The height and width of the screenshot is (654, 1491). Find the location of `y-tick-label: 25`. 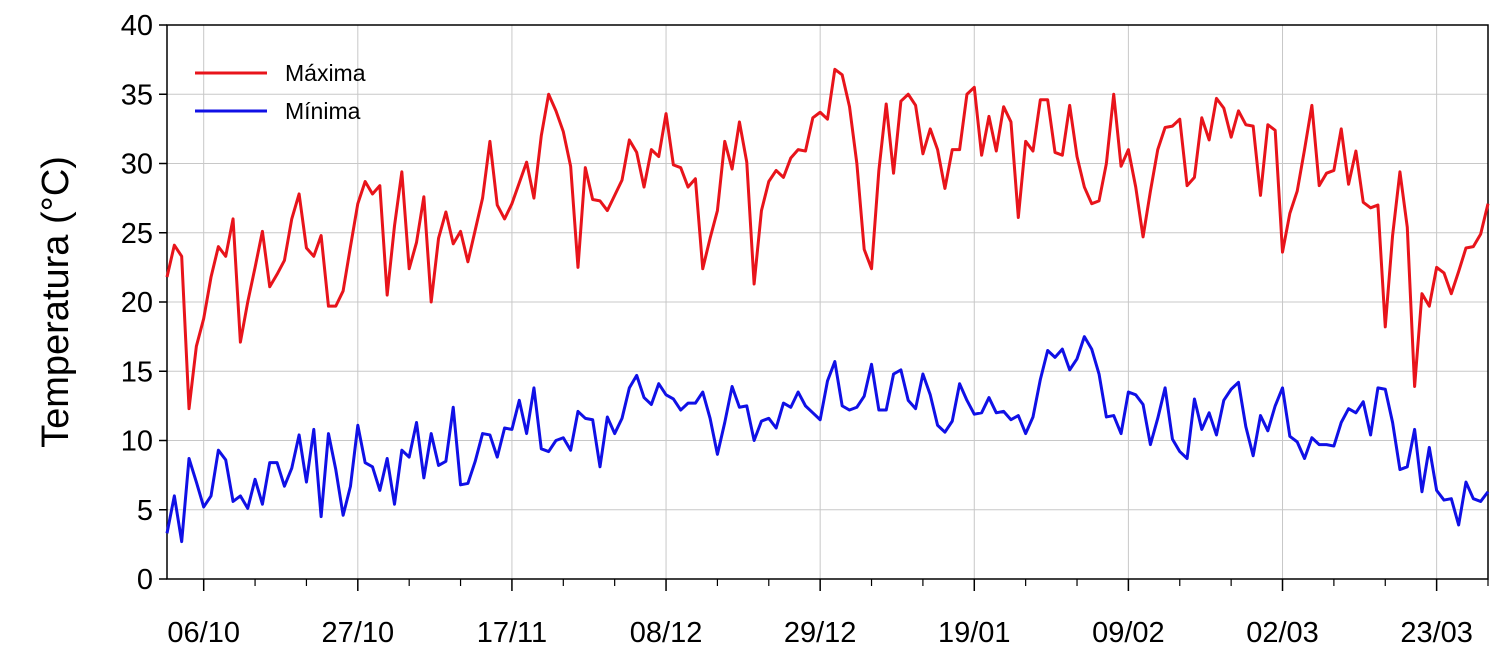

y-tick-label: 25 is located at coordinates (137, 234).